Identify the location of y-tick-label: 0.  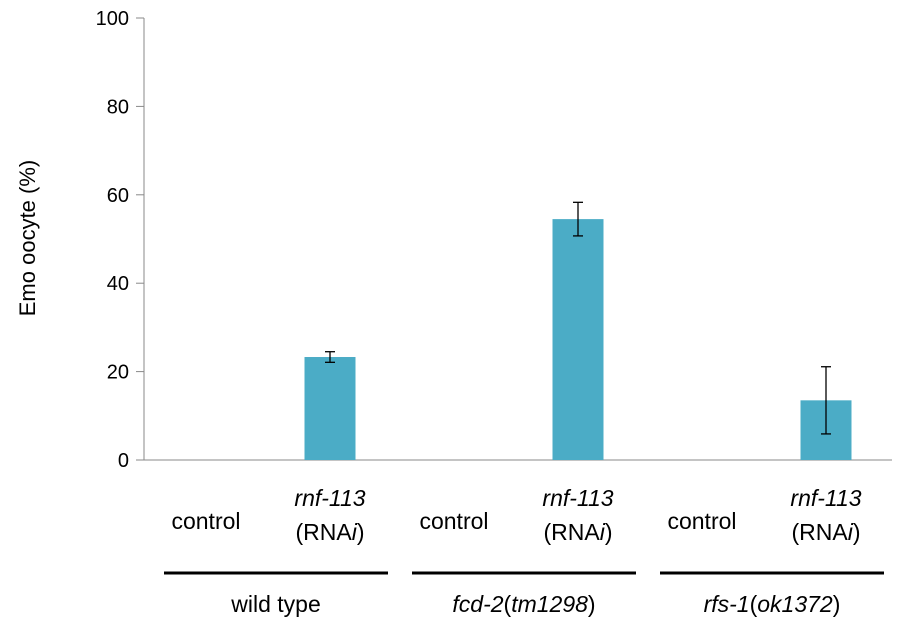
(123, 461).